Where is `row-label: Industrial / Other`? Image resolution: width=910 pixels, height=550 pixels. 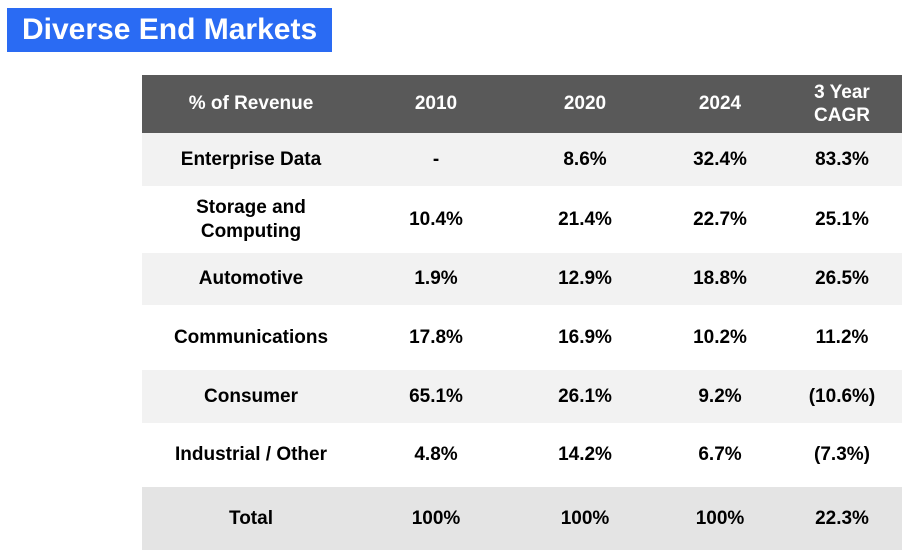
row-label: Industrial / Other is located at coordinates (251, 455).